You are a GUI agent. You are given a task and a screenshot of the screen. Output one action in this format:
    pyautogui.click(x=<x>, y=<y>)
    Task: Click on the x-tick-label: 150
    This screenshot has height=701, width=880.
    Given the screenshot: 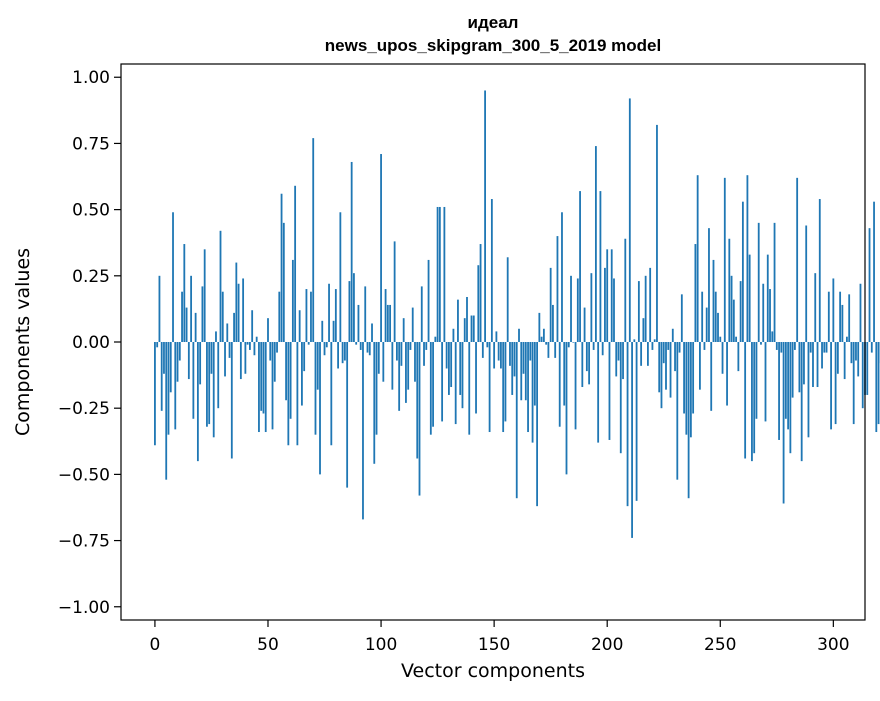 What is the action you would take?
    pyautogui.click(x=494, y=645)
    